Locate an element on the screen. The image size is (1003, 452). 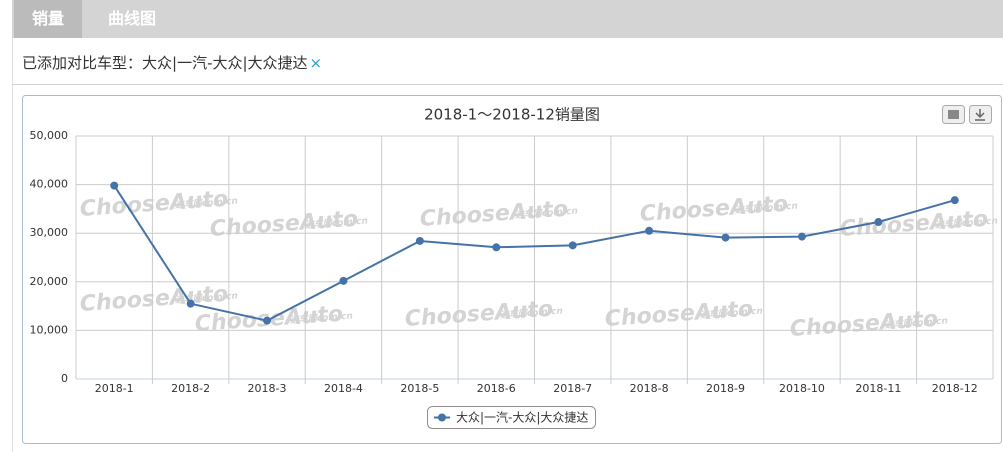
x-tick-label: 2018-12 is located at coordinates (955, 388).